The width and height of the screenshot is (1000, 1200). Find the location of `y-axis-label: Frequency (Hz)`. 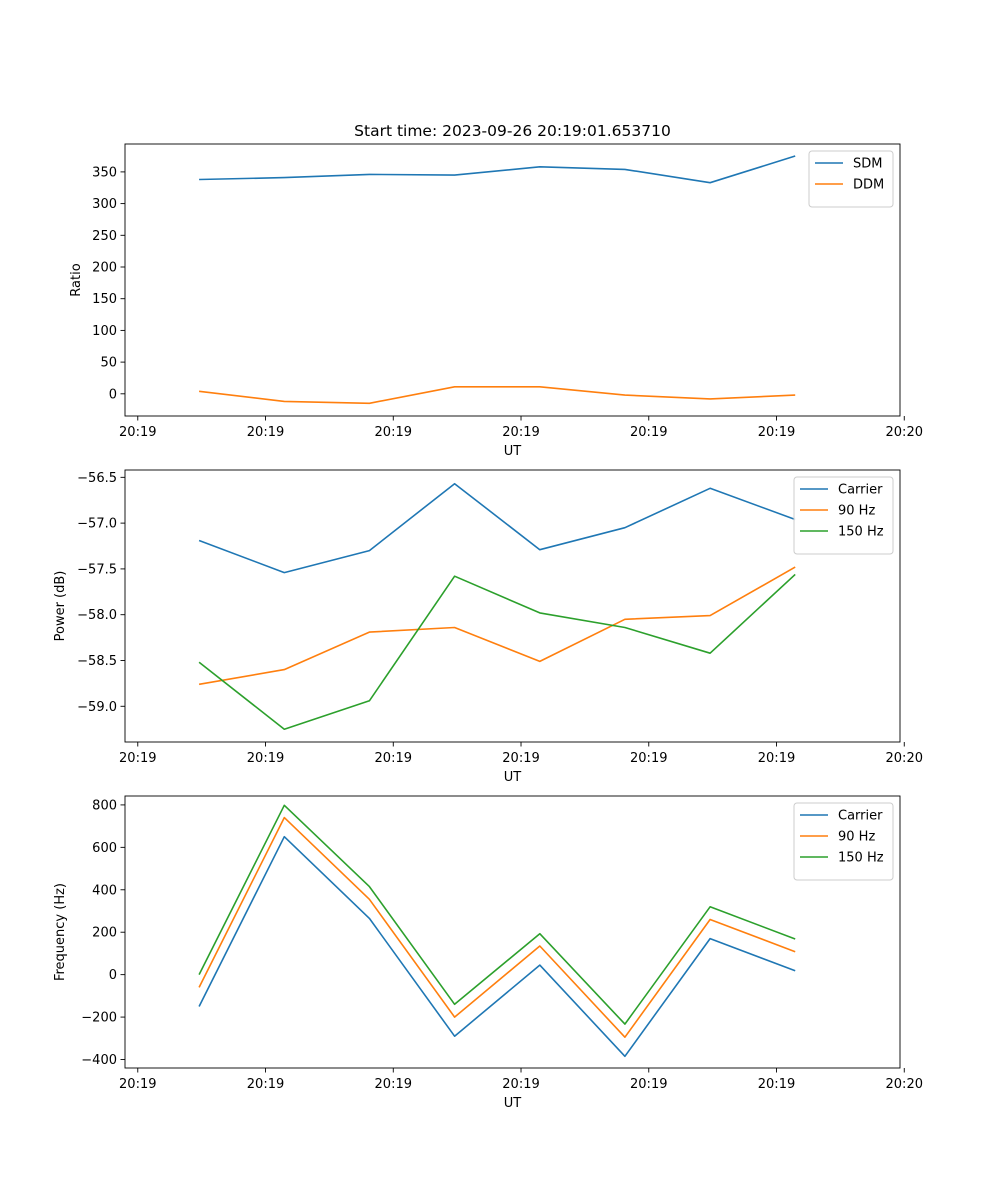

y-axis-label: Frequency (Hz) is located at coordinates (60, 932).